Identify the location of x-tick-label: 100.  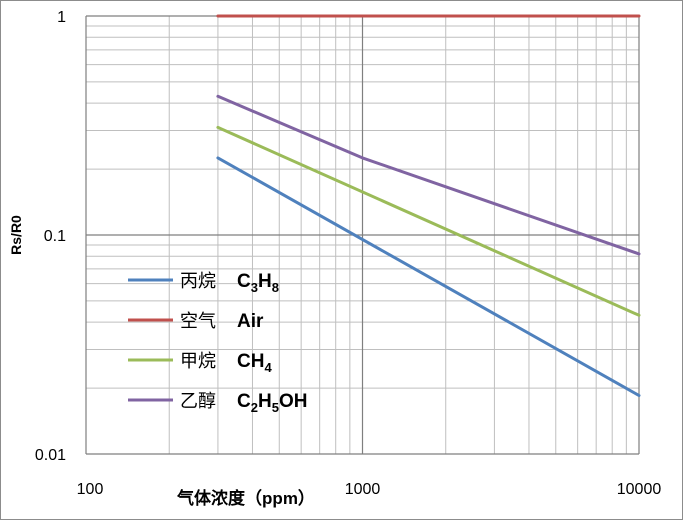
(90, 489).